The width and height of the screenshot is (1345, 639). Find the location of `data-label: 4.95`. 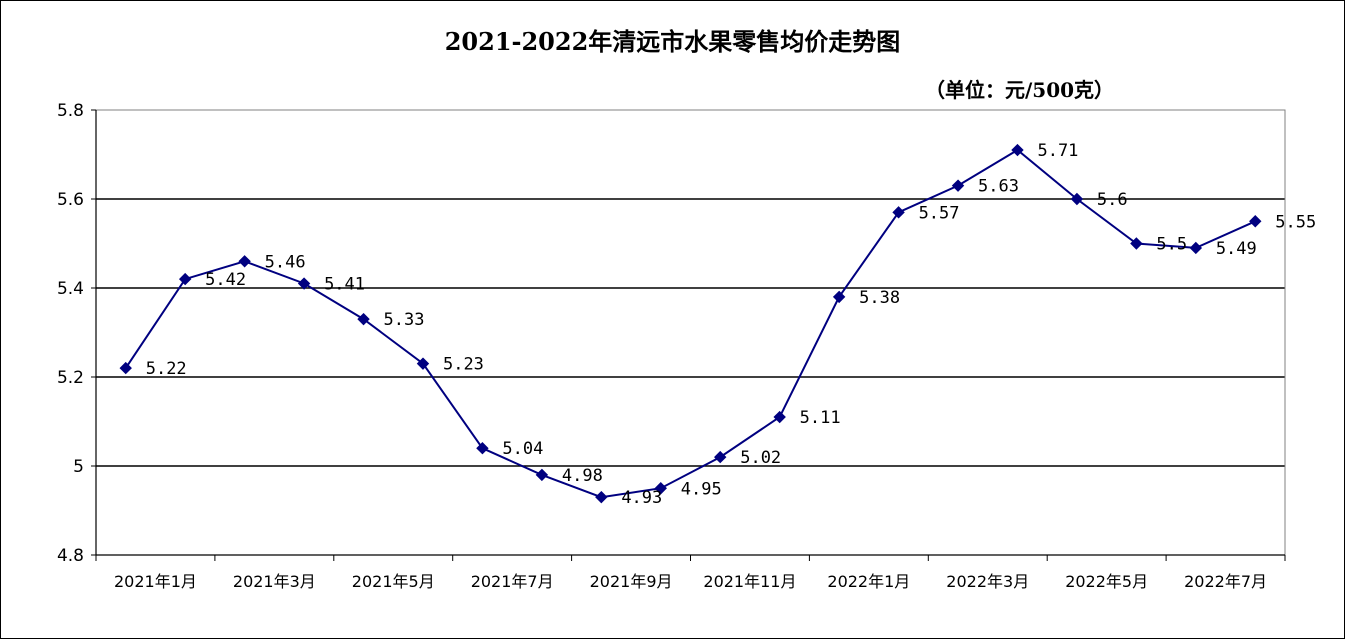

data-label: 4.95 is located at coordinates (701, 489).